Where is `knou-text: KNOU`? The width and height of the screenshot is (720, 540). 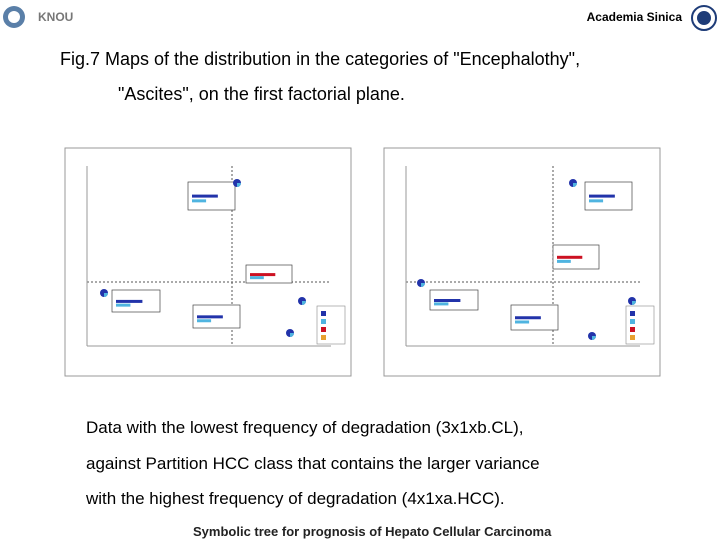 knou-text: KNOU is located at coordinates (56, 17).